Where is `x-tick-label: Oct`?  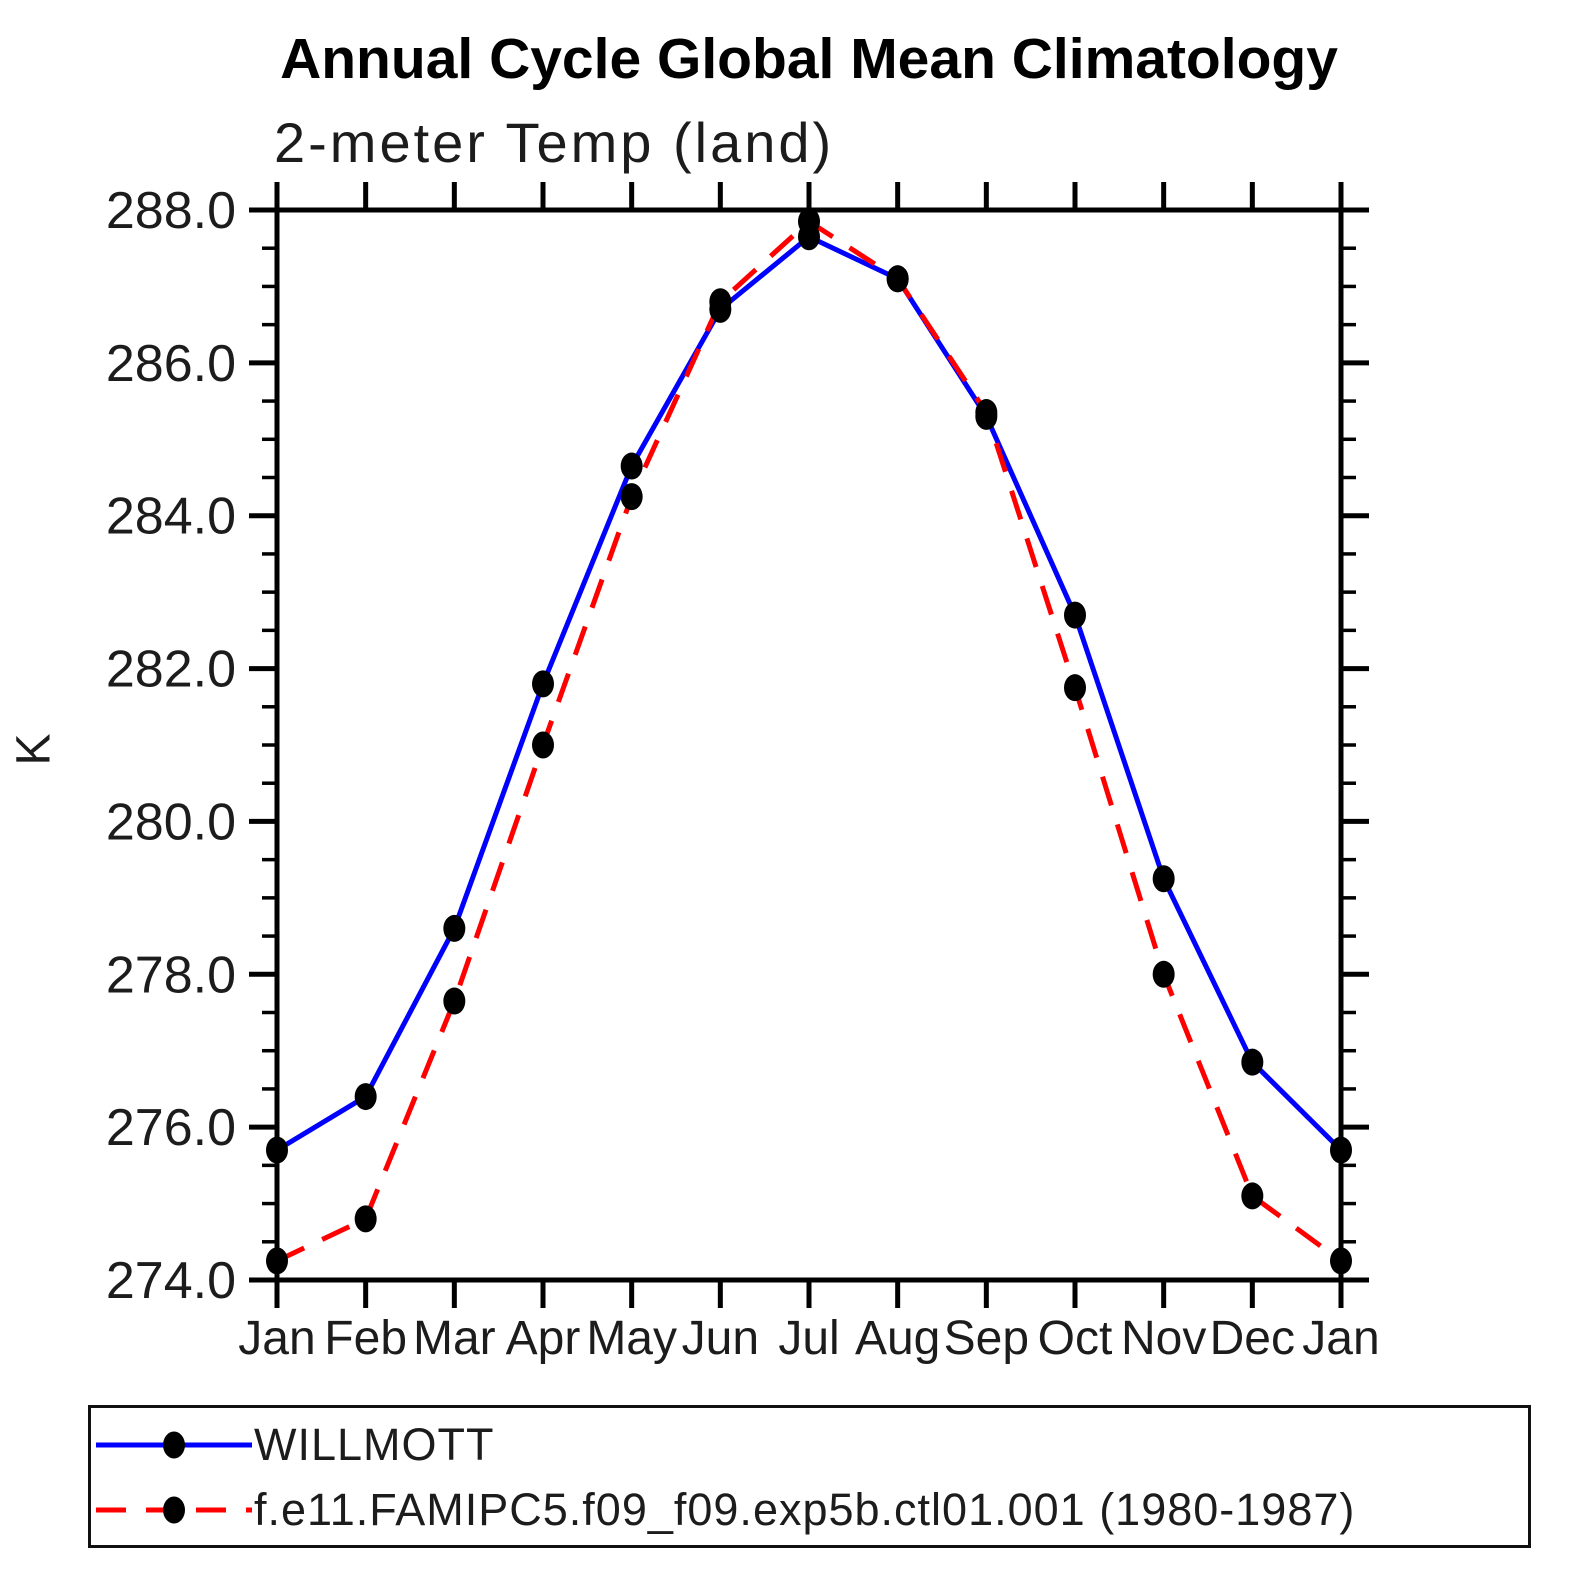
x-tick-label: Oct is located at coordinates (1075, 1338).